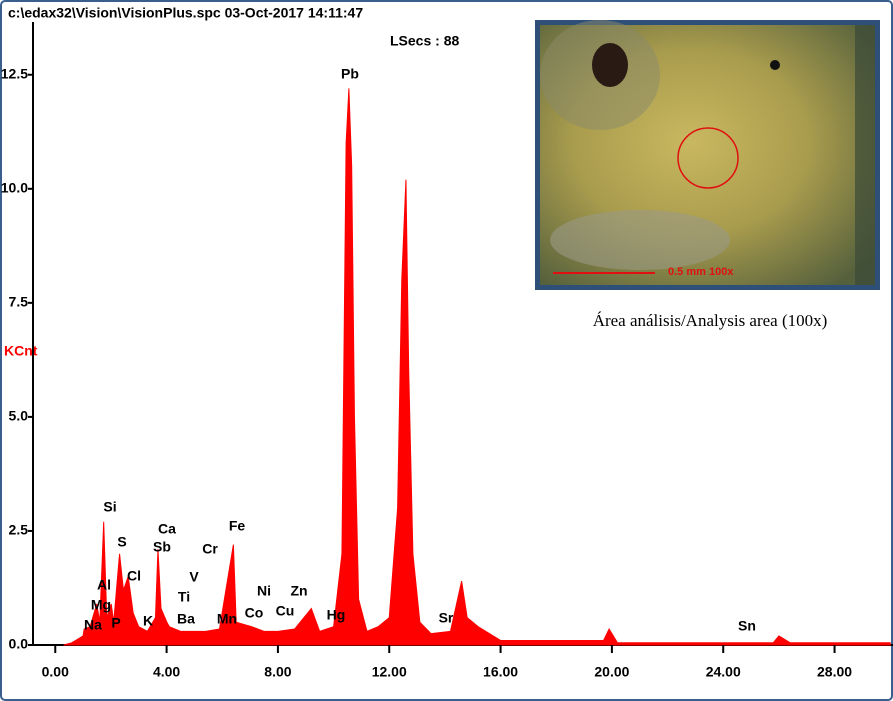  Describe the element at coordinates (162, 547) in the screenshot. I see `element-label: Sb` at that location.